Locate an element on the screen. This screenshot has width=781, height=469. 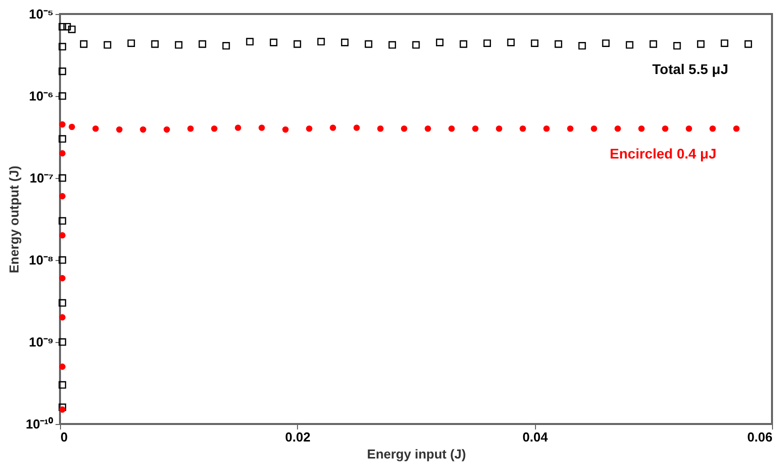
y-tick-label: 10⁻⁵ is located at coordinates (41, 14).